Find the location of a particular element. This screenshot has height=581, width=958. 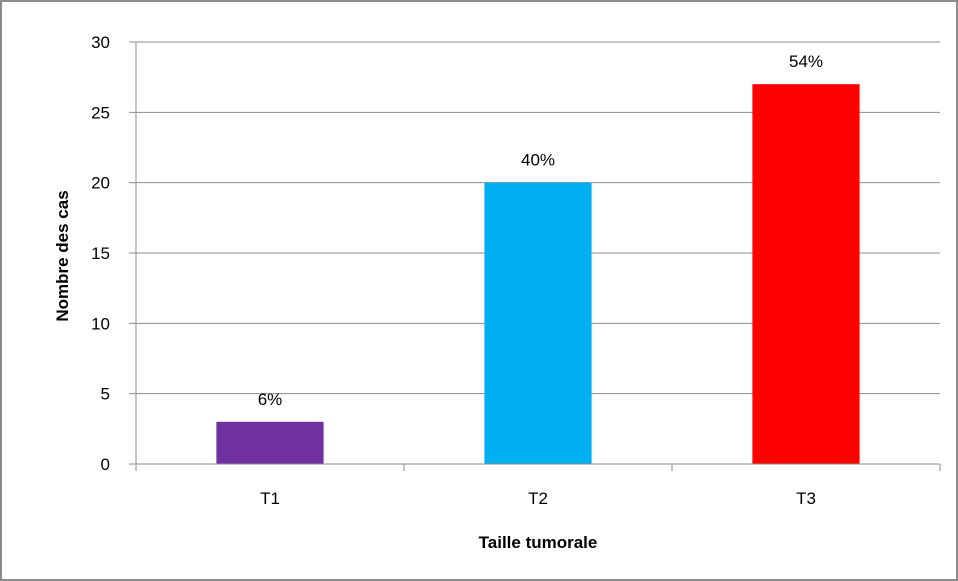

y-tick-label: 20 is located at coordinates (100, 183).